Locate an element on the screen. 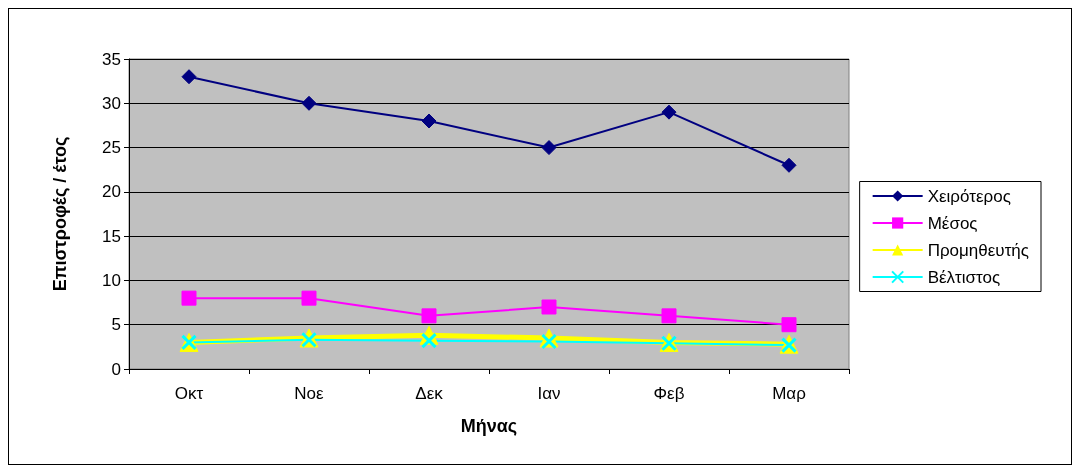 The height and width of the screenshot is (473, 1080). legend-label: Χειρότερος is located at coordinates (969, 196).